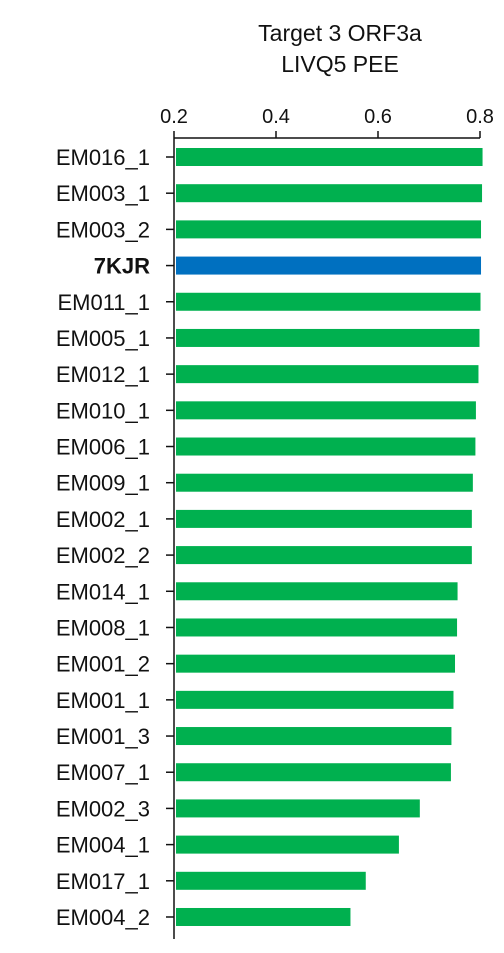  What do you see at coordinates (340, 48) in the screenshot?
I see `chart-title: Target 3 ORF3a LIVQ5 PEE` at bounding box center [340, 48].